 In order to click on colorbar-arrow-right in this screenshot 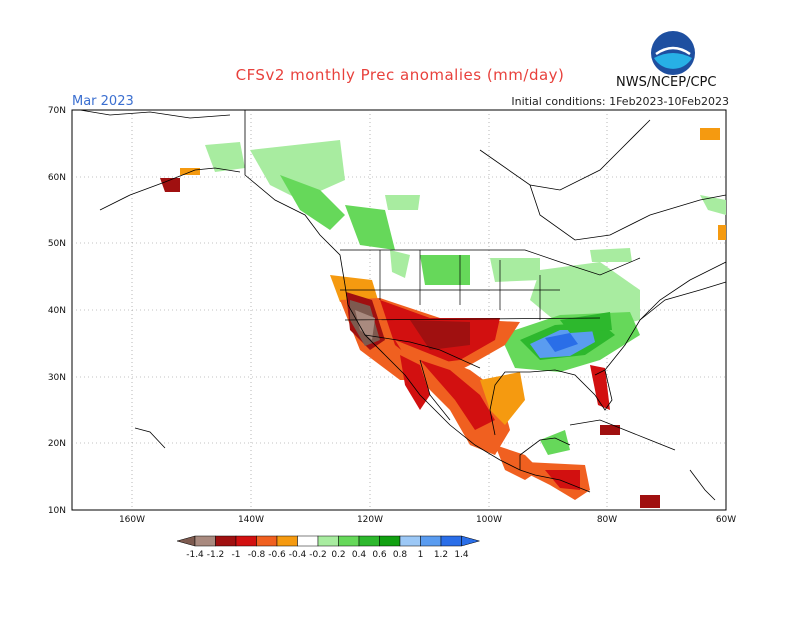, I will do `click(471, 541)`.